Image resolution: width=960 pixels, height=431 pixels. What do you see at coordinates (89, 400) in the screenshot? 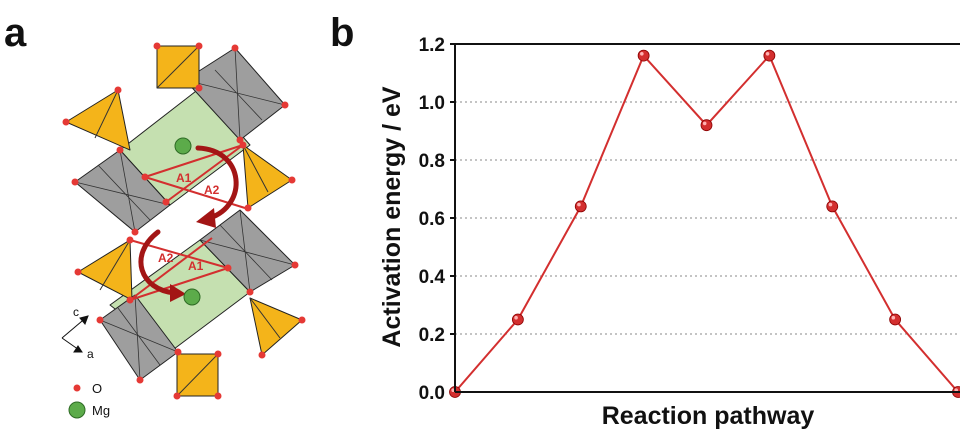
I see `structure-legend: O Mg` at bounding box center [89, 400].